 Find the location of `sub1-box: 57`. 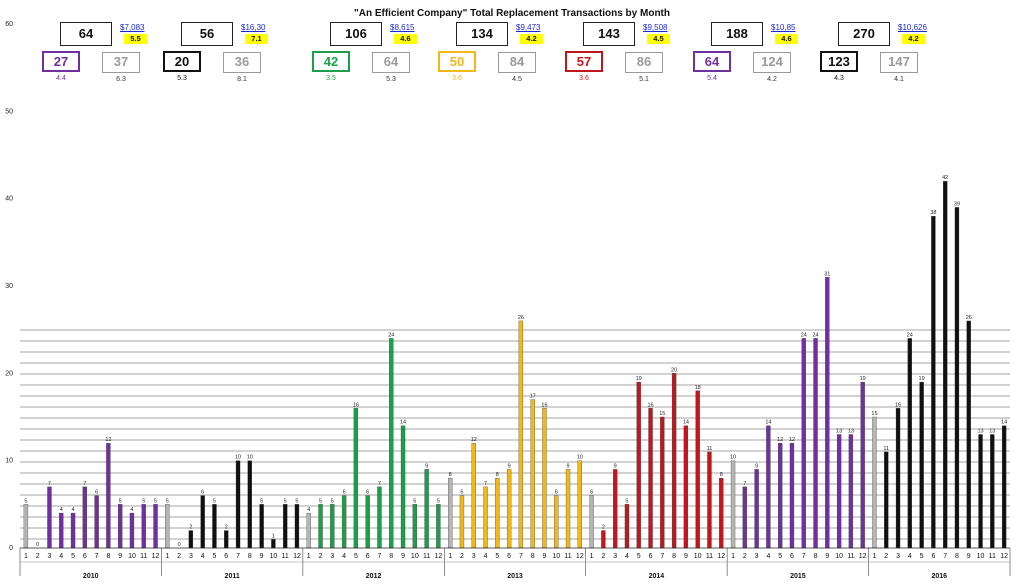

sub1-box: 57 is located at coordinates (584, 61).